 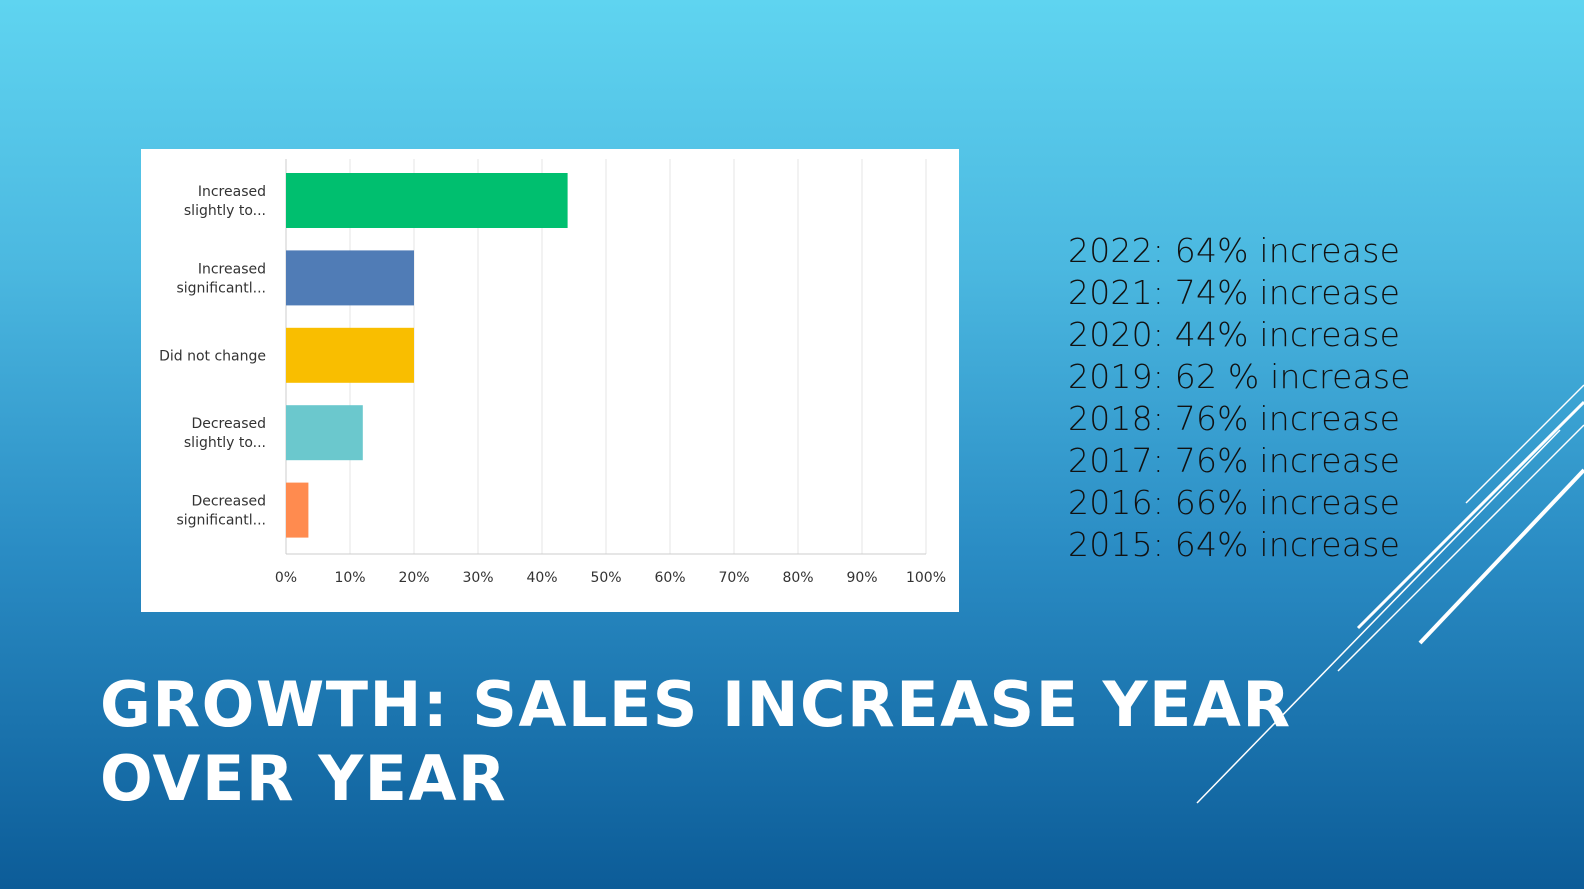 What do you see at coordinates (1234, 502) in the screenshot?
I see `stat-line: 2016: 66% increase` at bounding box center [1234, 502].